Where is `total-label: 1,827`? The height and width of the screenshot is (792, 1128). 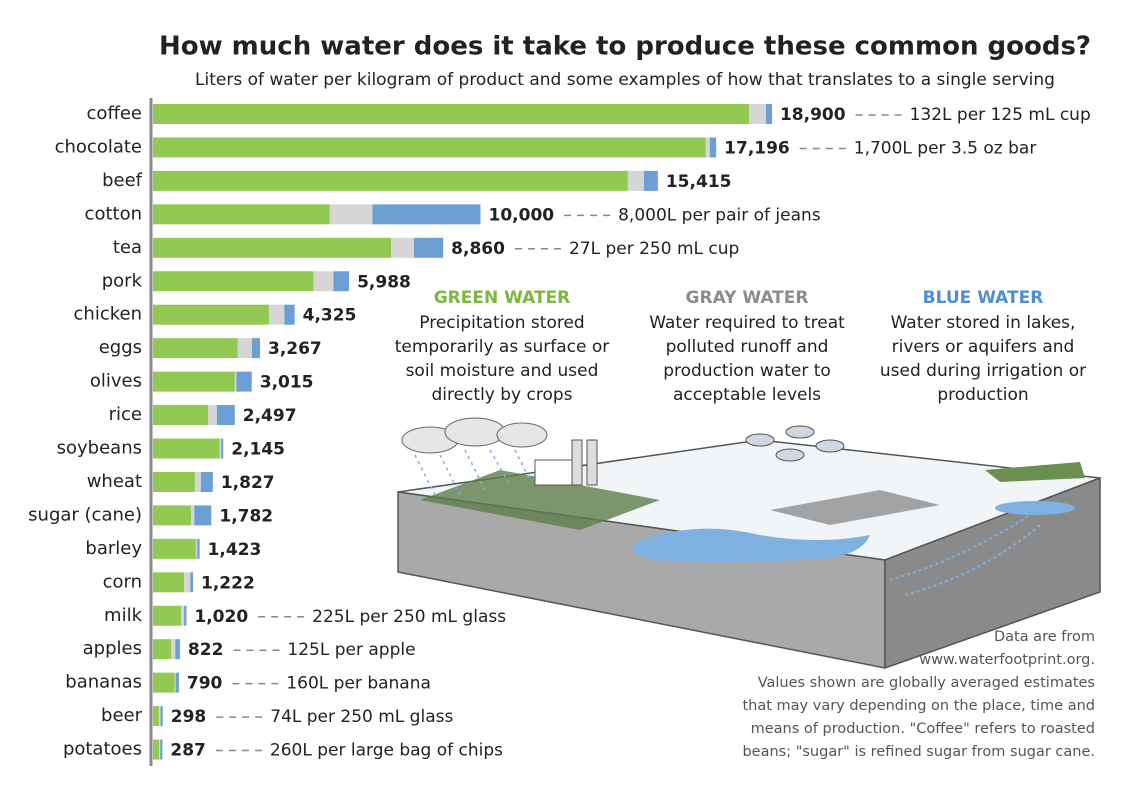 total-label: 1,827 is located at coordinates (248, 483).